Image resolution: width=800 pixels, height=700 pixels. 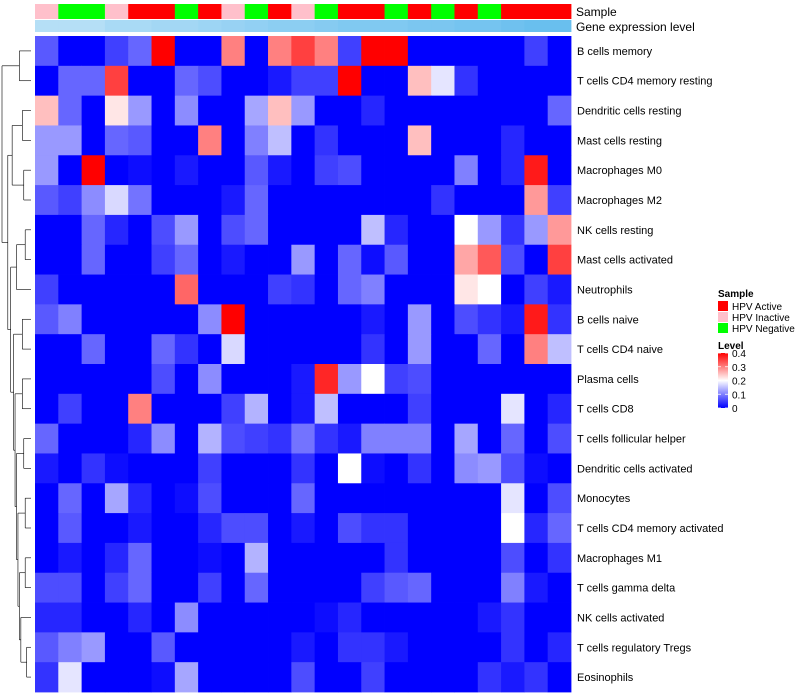 I want to click on row-label: T cells CD4 memory activated, so click(x=650, y=529).